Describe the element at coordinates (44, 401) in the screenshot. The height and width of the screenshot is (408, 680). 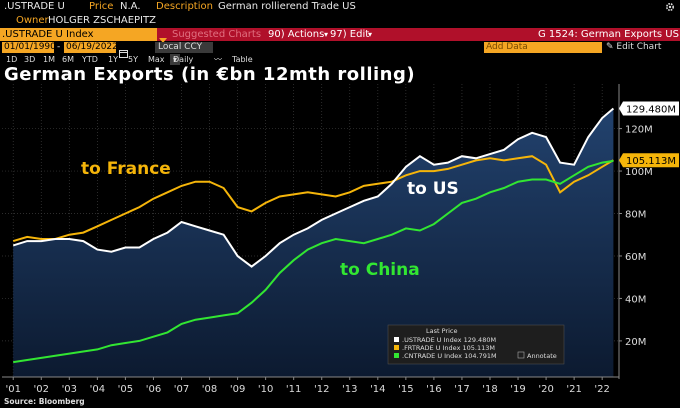
I see `source-label: Source: Bloomberg` at that location.